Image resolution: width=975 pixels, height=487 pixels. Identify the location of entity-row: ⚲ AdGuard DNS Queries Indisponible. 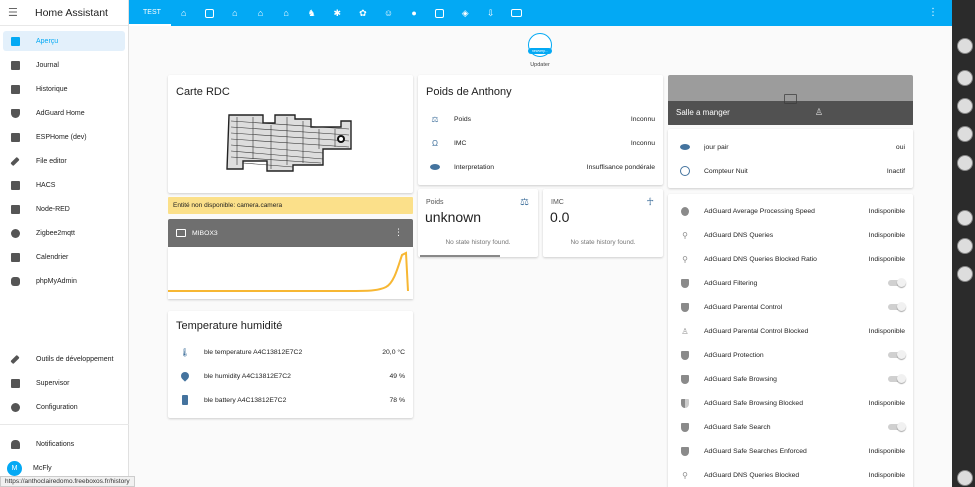
(790, 235).